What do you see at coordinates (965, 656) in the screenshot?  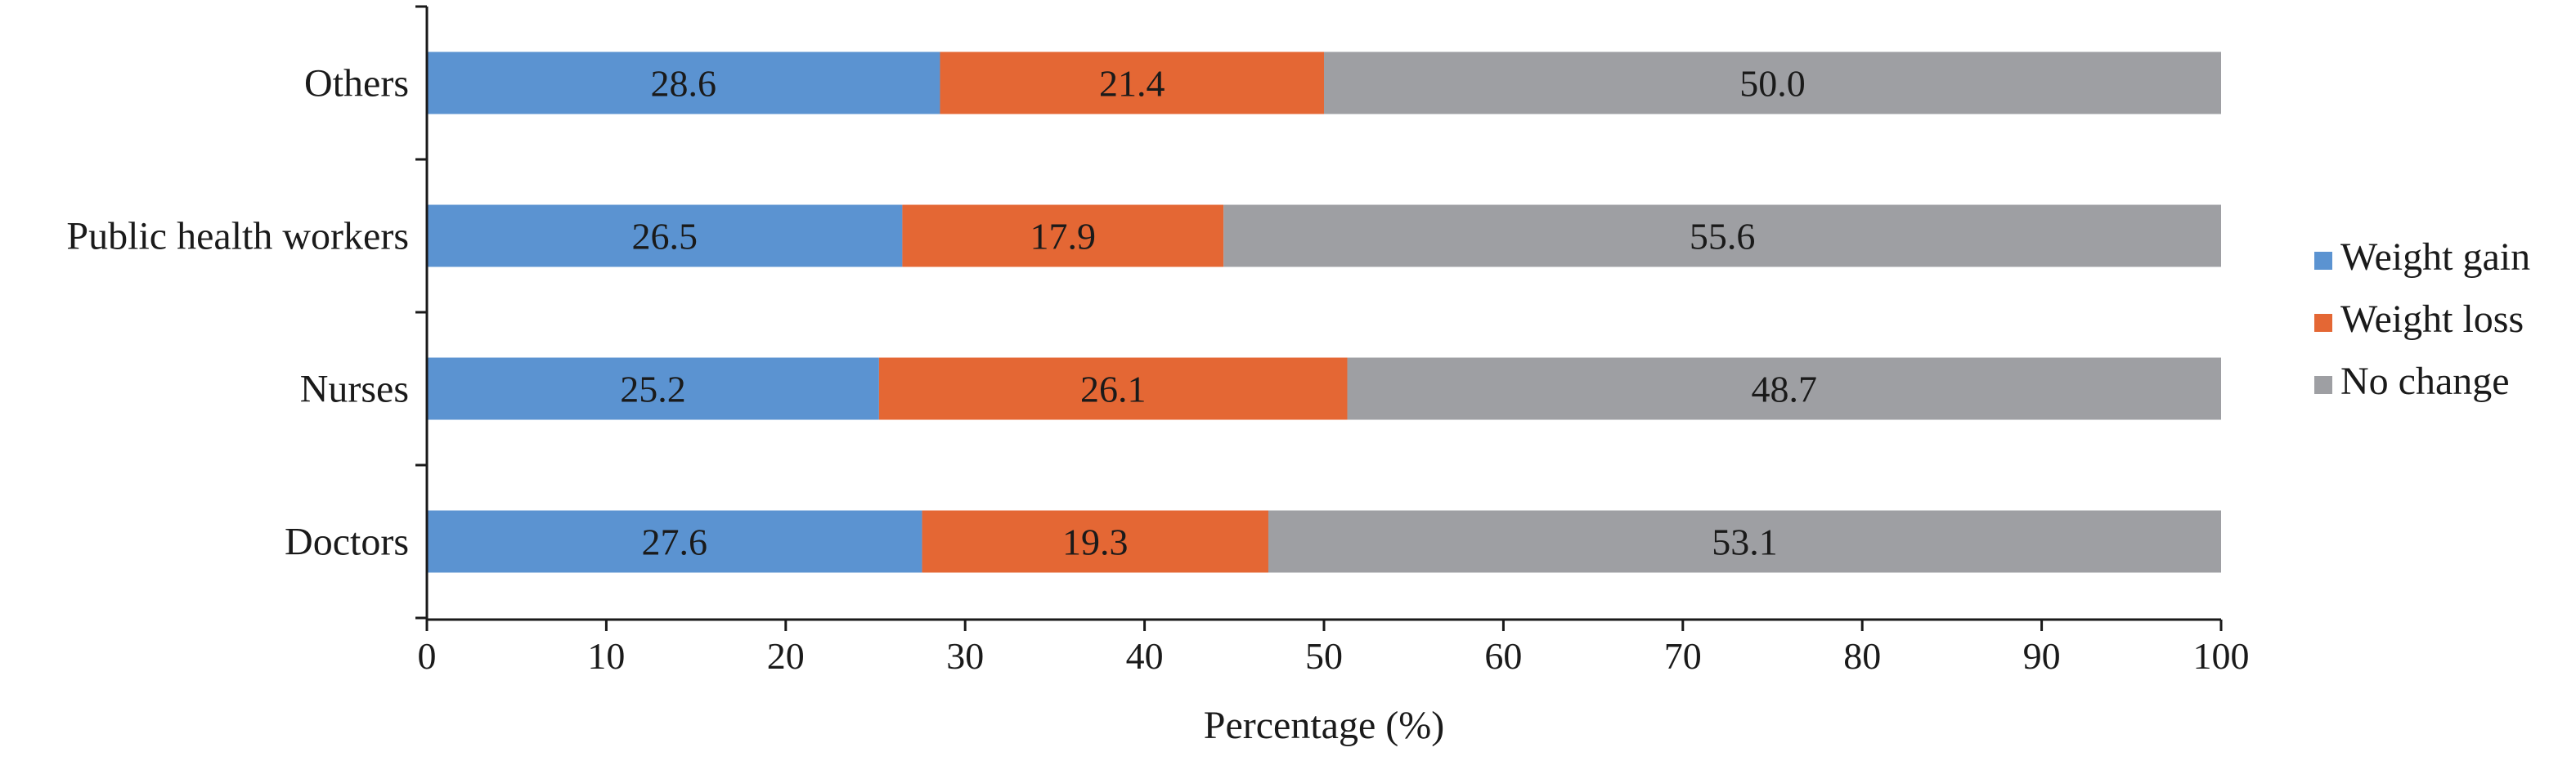 I see `x-tick-label: 30` at bounding box center [965, 656].